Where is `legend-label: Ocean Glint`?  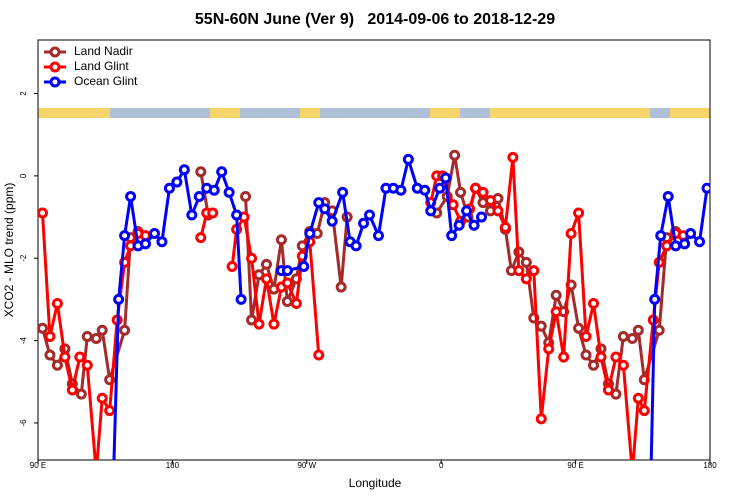 legend-label: Ocean Glint is located at coordinates (106, 81).